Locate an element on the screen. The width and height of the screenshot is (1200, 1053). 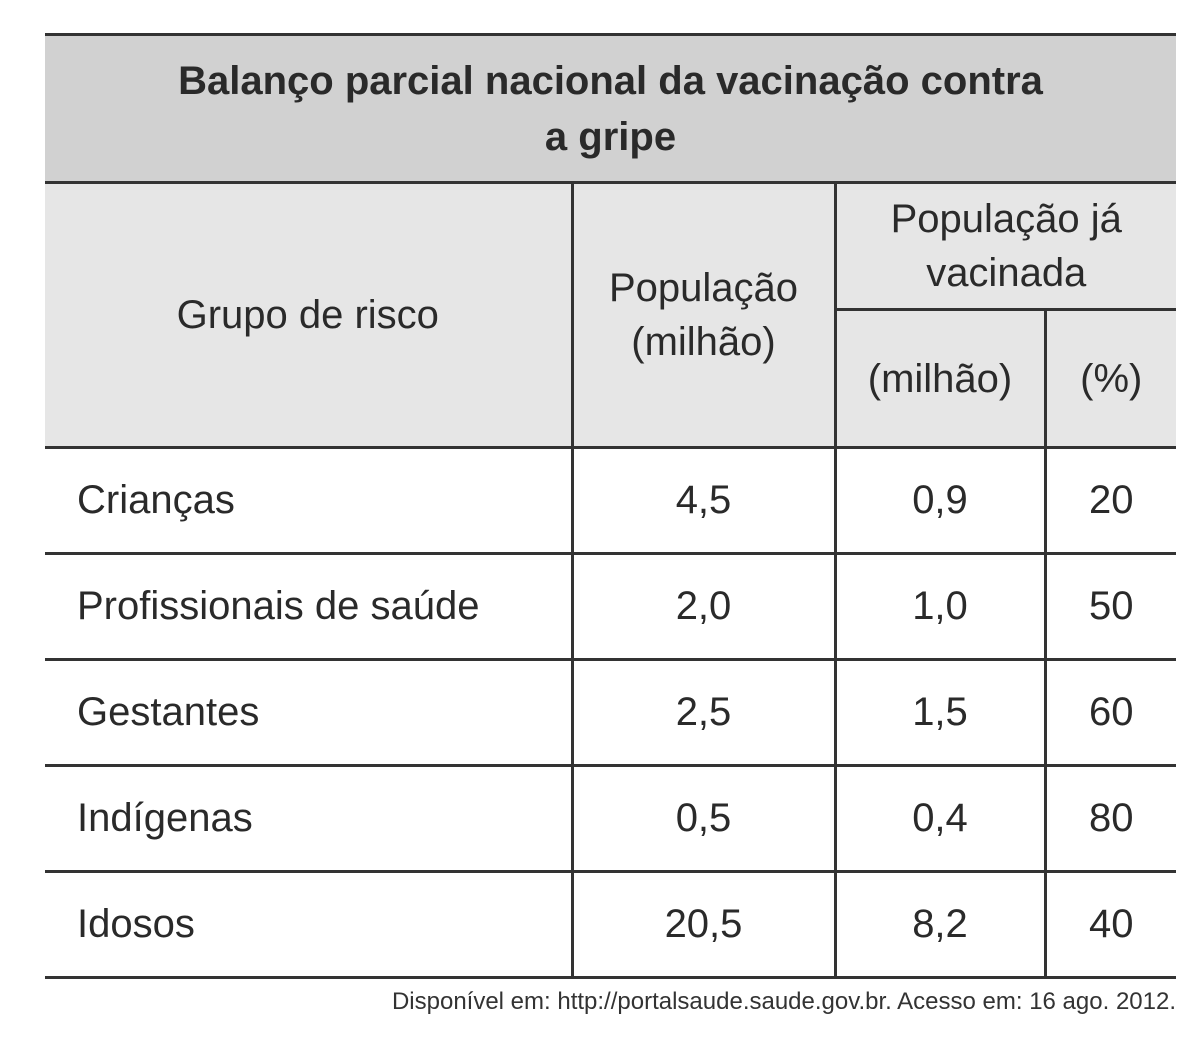
header-vaccinated: População já vacinada is located at coordinates (1004, 246).